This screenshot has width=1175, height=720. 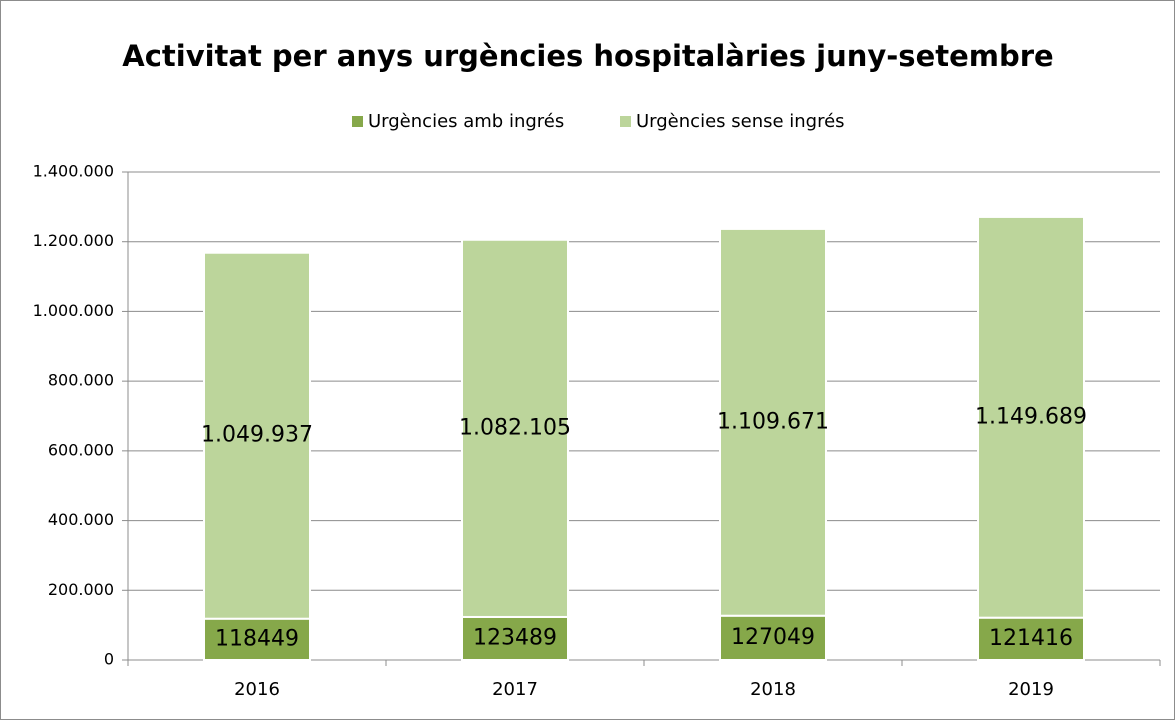 I want to click on y-tick-label: 0, so click(x=109, y=659).